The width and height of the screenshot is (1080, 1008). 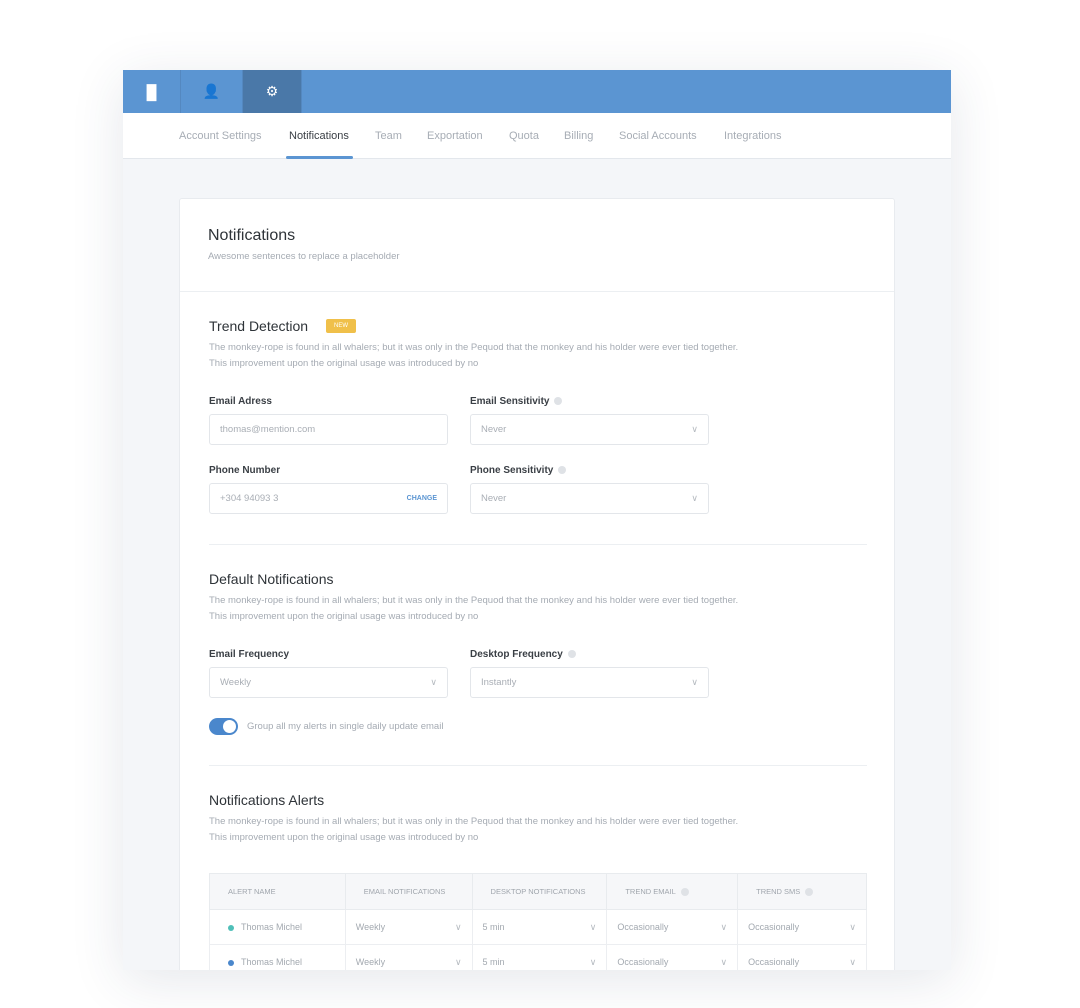 I want to click on tab-billing: Billing, so click(x=579, y=136).